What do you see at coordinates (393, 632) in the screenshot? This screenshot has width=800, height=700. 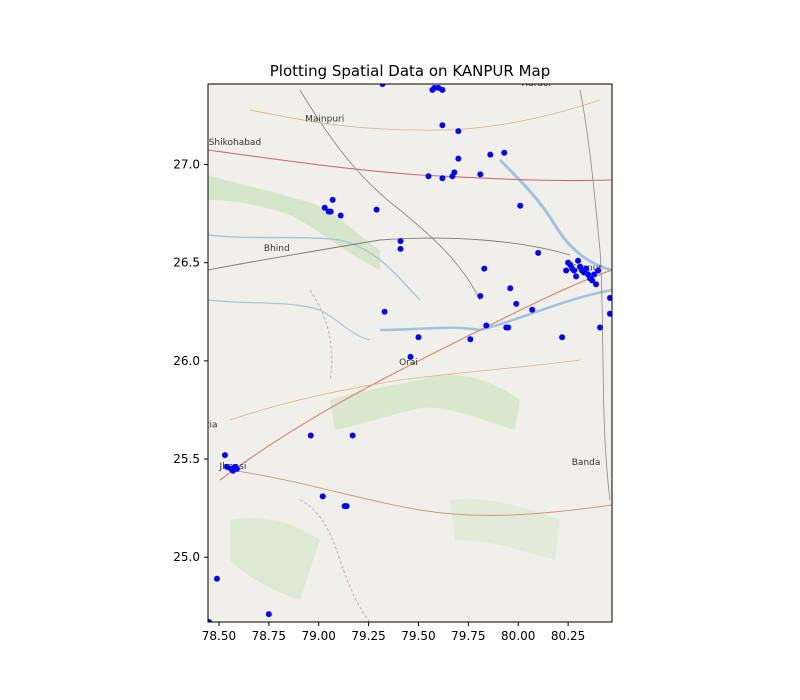 I see `x-axis: 78.50 78.75 79.00 79.25 79.50 79.75 80.00 80.25` at bounding box center [393, 632].